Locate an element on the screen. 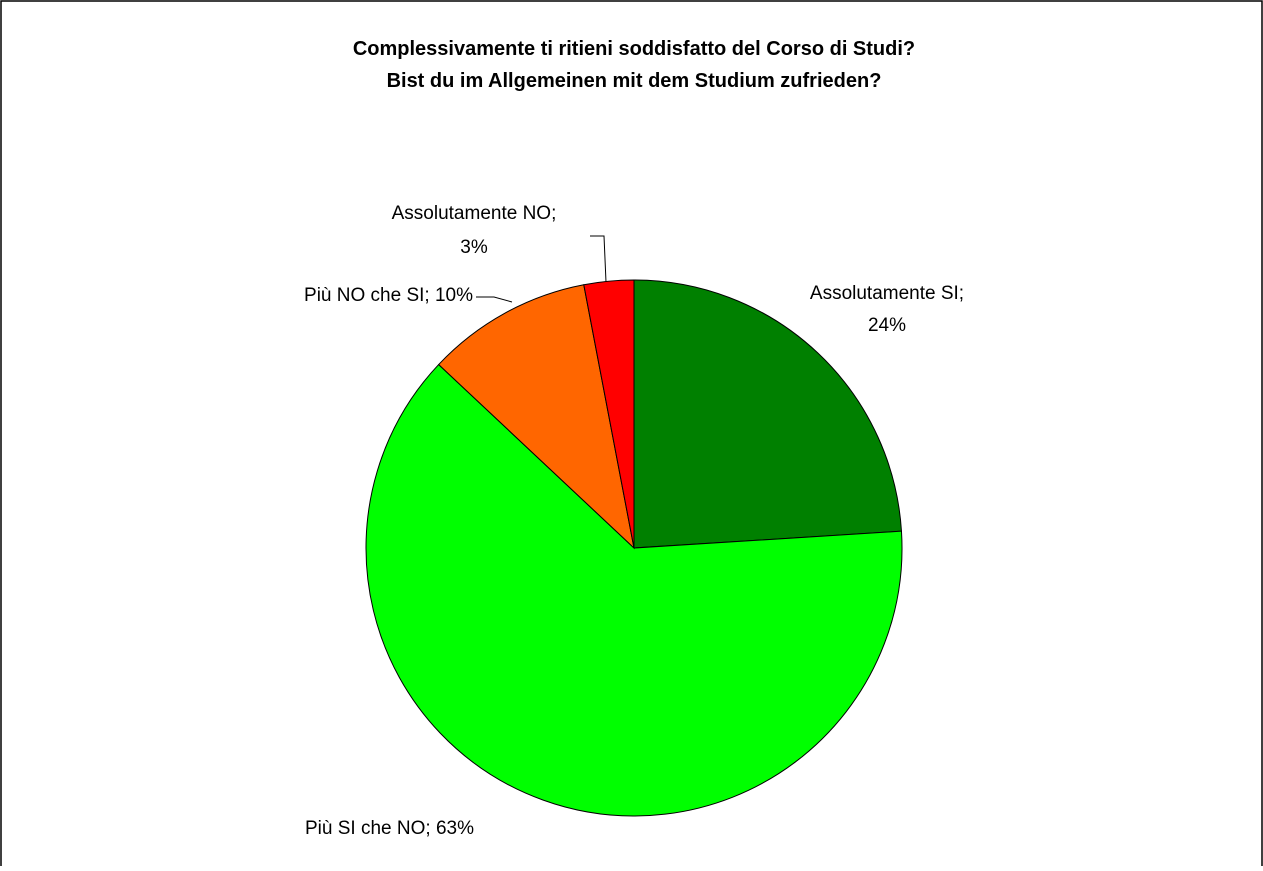 This screenshot has width=1263, height=871. data-label: 24% is located at coordinates (887, 325).